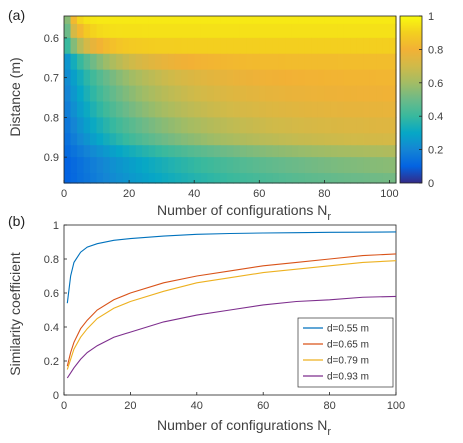  Describe the element at coordinates (129, 194) in the screenshot. I see `heatmap-x-tick-label: 20` at that location.